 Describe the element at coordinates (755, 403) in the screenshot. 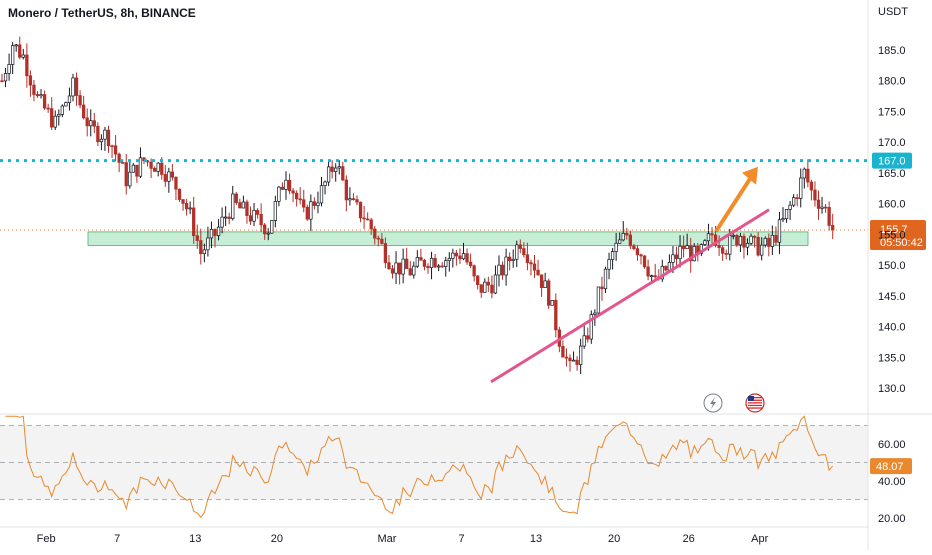

I see `us-flag-icon` at that location.